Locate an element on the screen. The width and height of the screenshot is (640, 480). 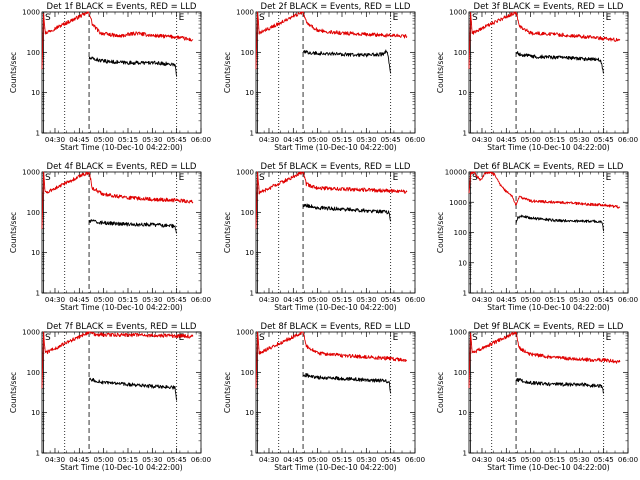
panel-title: Det 6f BLACK = Events, RED = LLD is located at coordinates (549, 167).